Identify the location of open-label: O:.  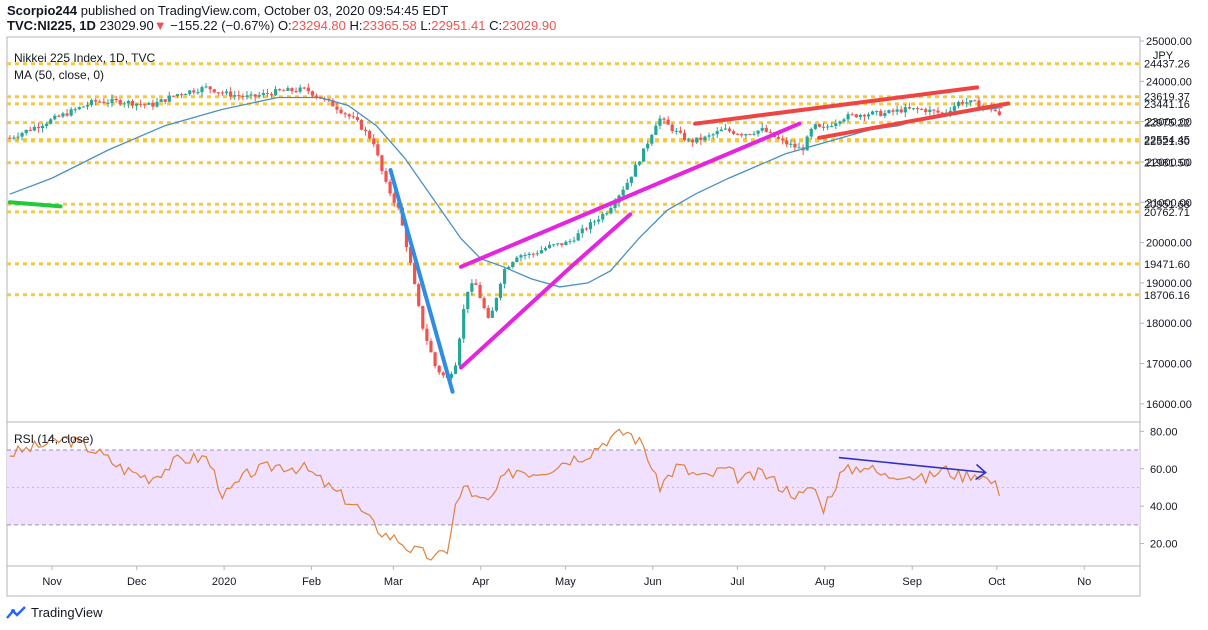
(284, 25).